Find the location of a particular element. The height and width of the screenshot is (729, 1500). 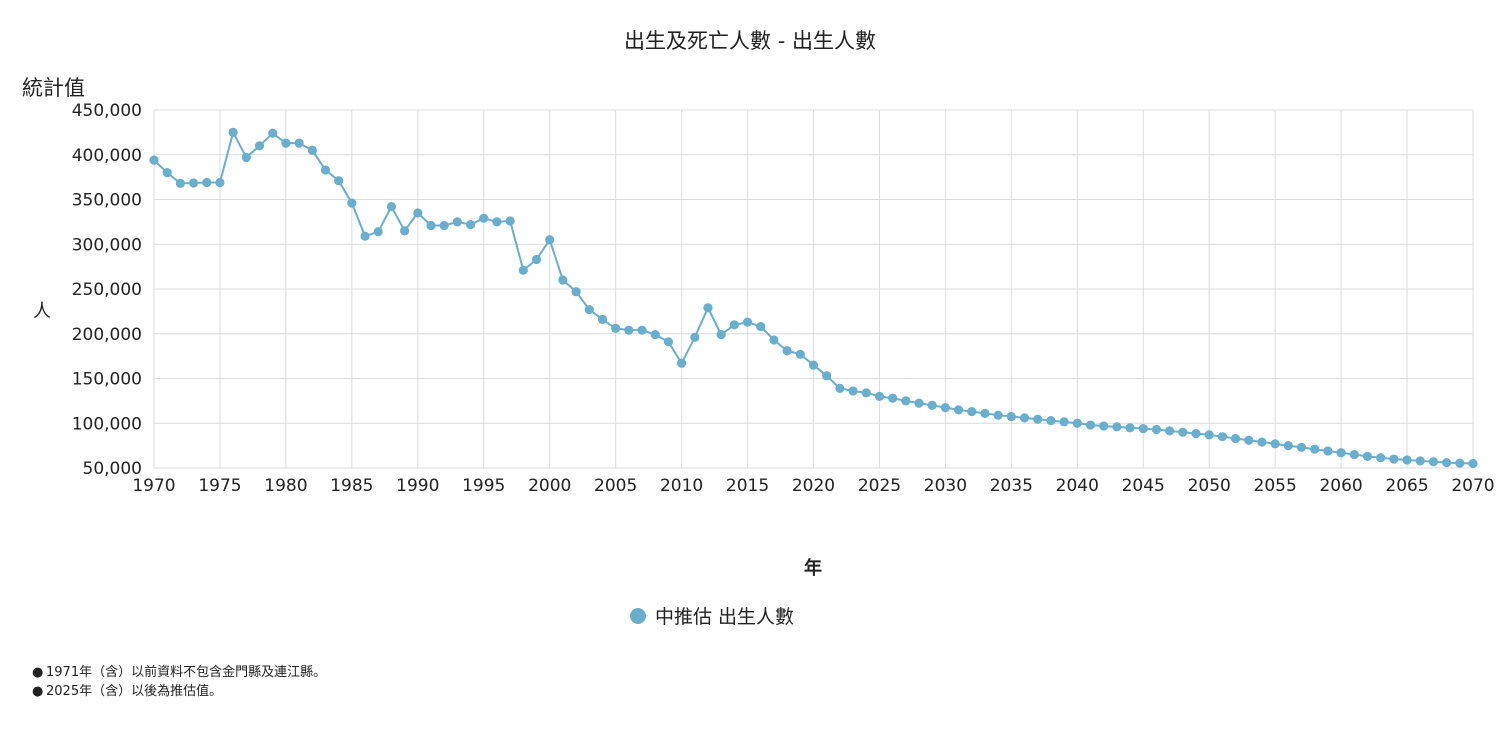

legend-marker is located at coordinates (638, 616).